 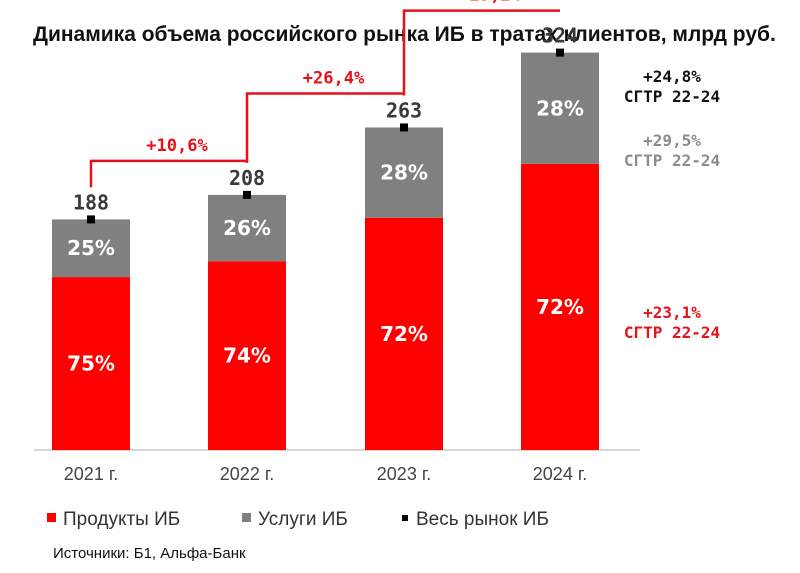 I want to click on total-label: 208, so click(x=247, y=178).